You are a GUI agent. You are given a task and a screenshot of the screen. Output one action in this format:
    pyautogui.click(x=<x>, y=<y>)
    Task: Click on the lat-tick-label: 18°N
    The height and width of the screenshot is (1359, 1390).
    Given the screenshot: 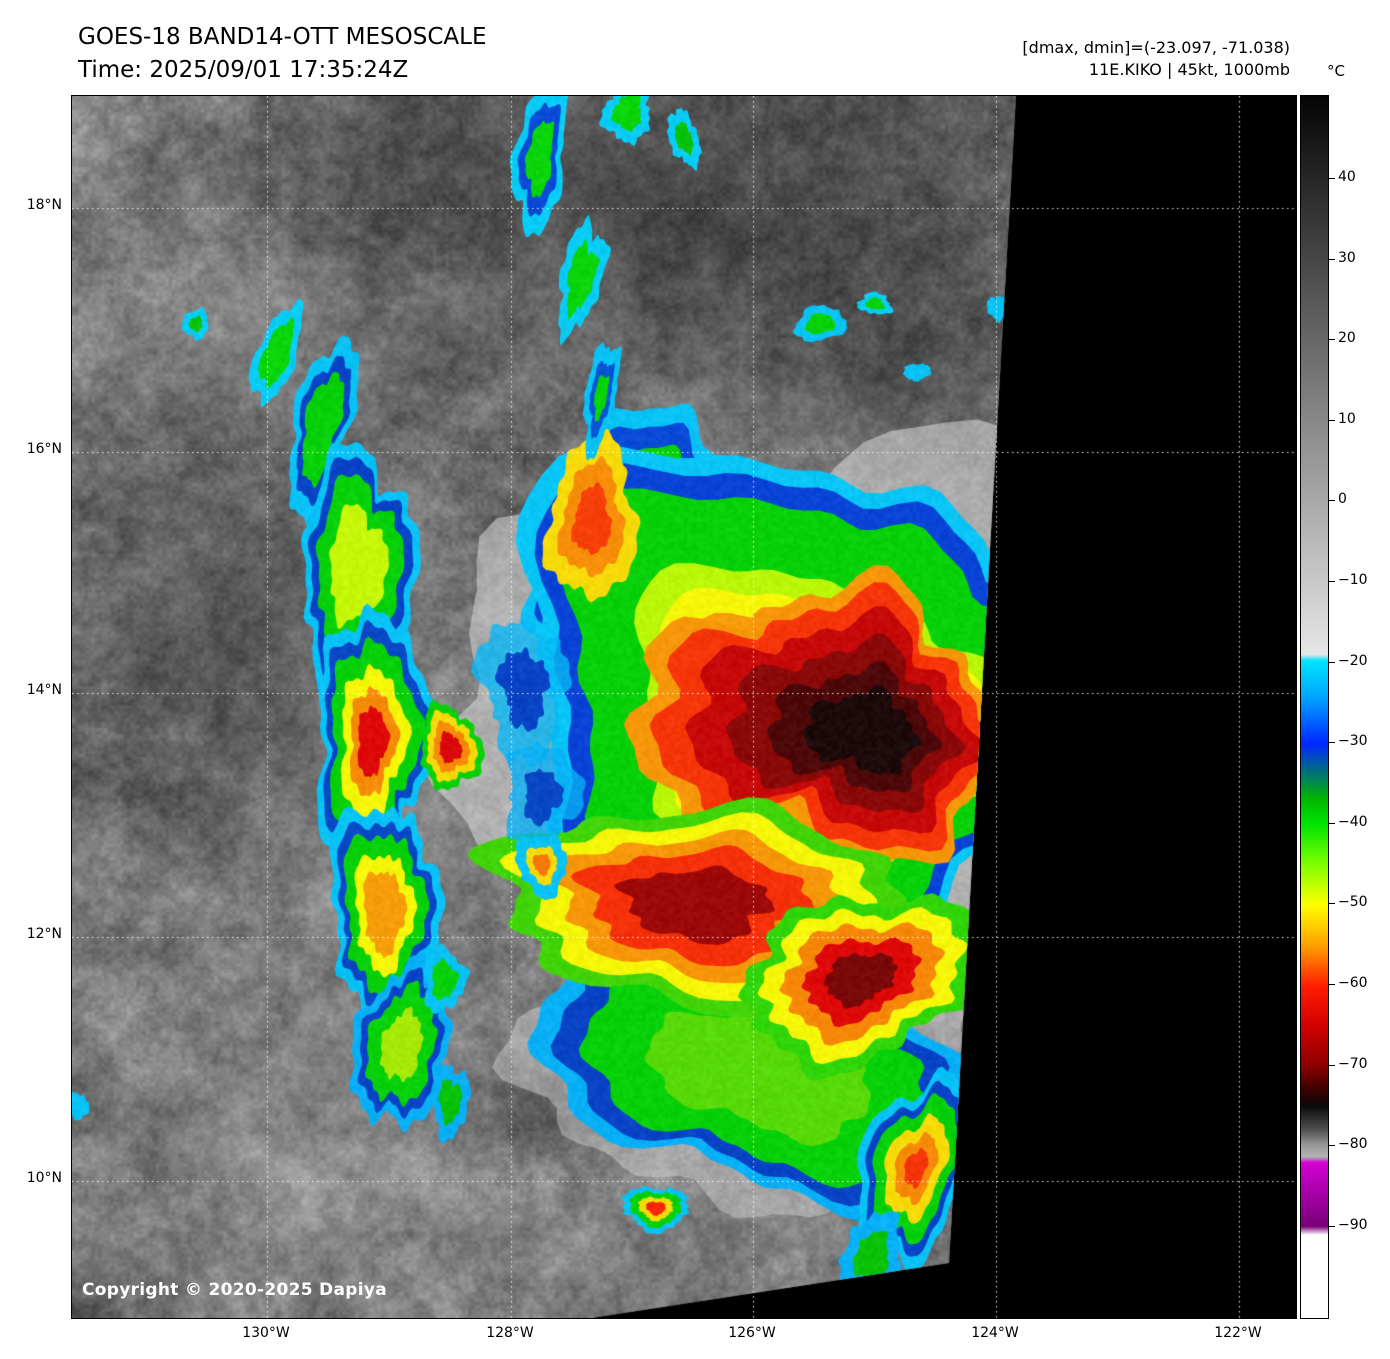 What is the action you would take?
    pyautogui.click(x=44, y=205)
    